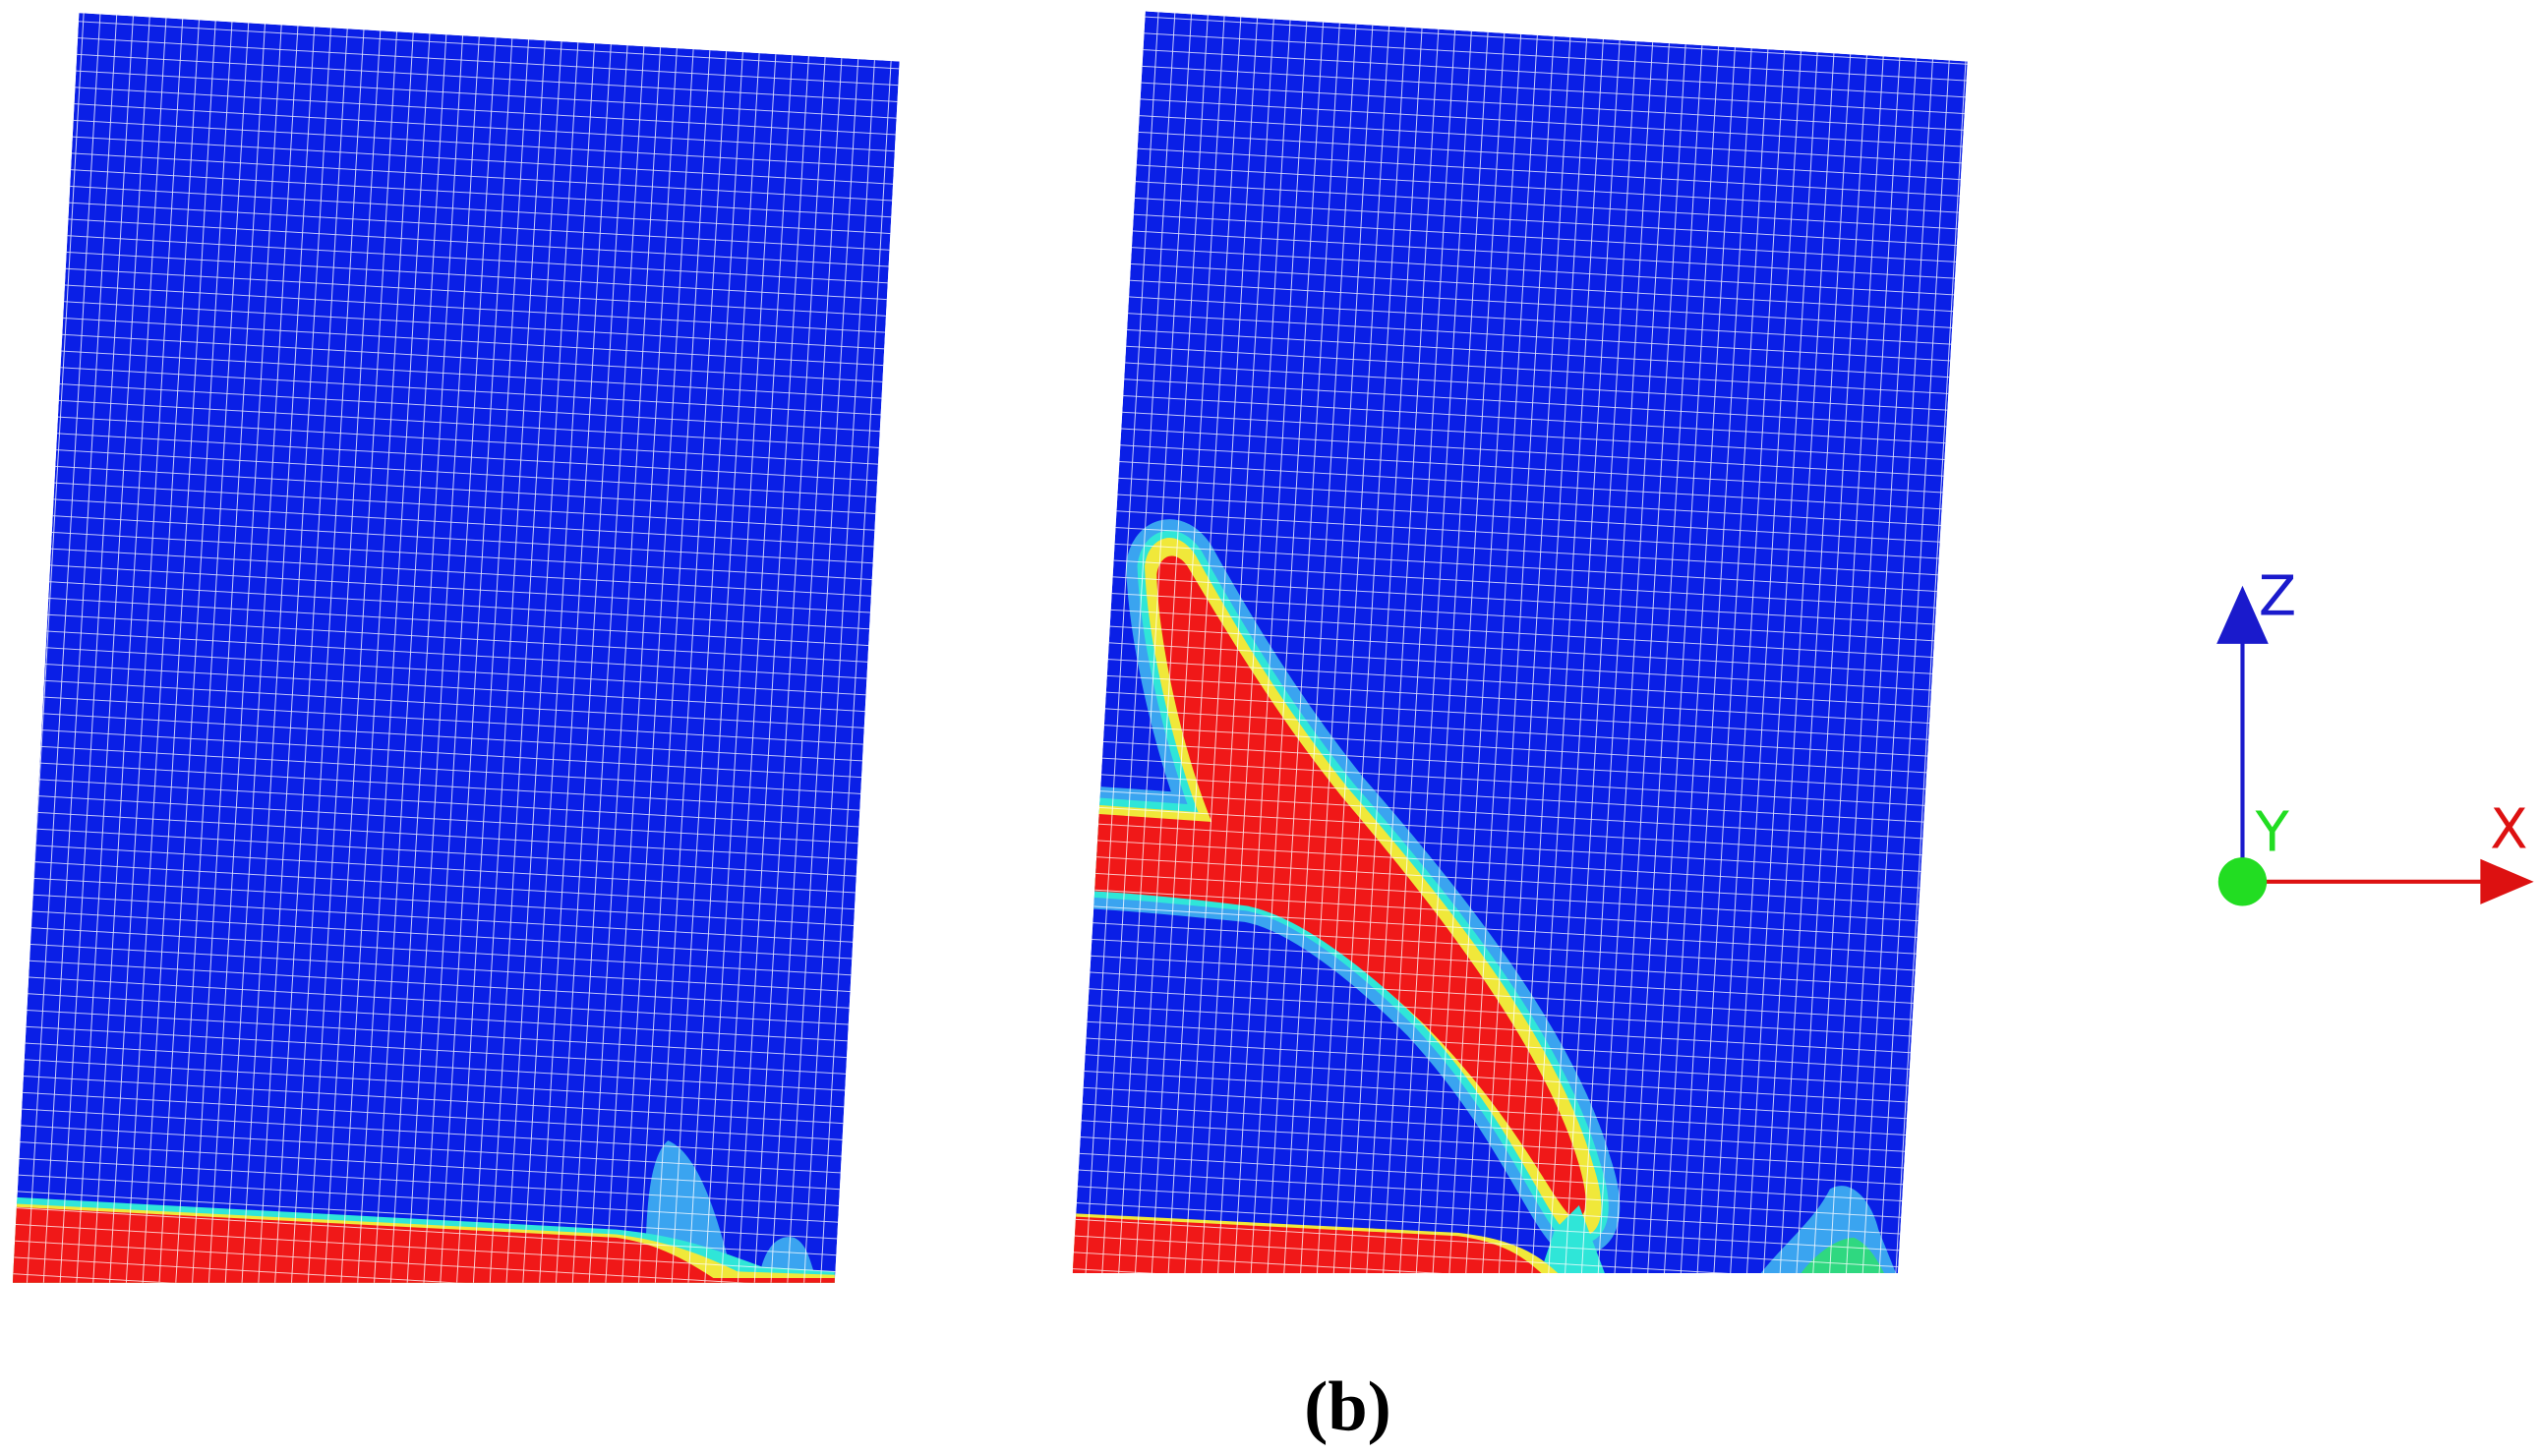 Image resolution: width=2540 pixels, height=1456 pixels. What do you see at coordinates (2242, 614) in the screenshot?
I see `z-axis-arrow` at bounding box center [2242, 614].